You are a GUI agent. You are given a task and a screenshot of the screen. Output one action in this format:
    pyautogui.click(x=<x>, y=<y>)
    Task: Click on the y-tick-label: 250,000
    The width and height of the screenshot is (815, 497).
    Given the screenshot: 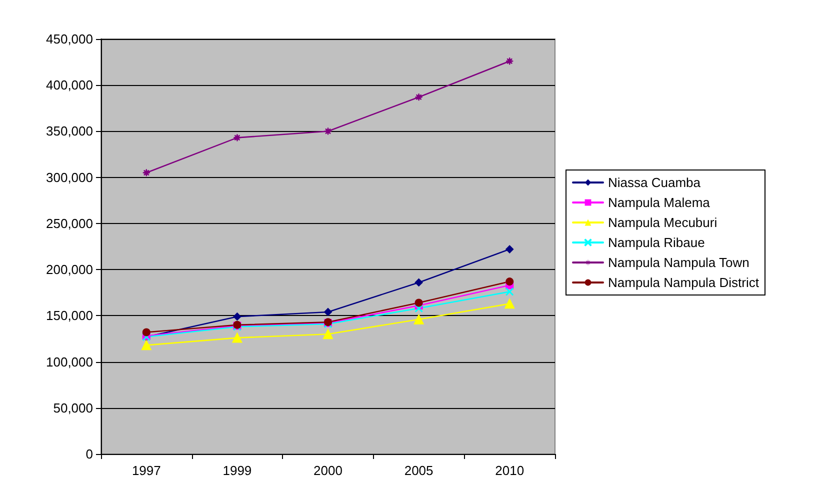 What is the action you would take?
    pyautogui.click(x=69, y=223)
    